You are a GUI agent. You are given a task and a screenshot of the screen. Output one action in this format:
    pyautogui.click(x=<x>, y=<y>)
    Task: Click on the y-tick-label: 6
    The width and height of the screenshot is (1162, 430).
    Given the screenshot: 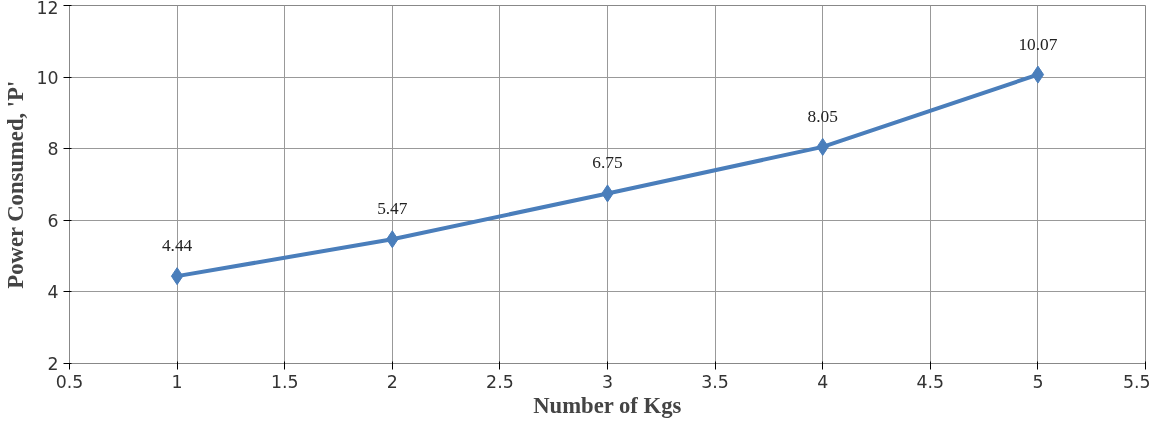 What is the action you would take?
    pyautogui.click(x=53, y=220)
    